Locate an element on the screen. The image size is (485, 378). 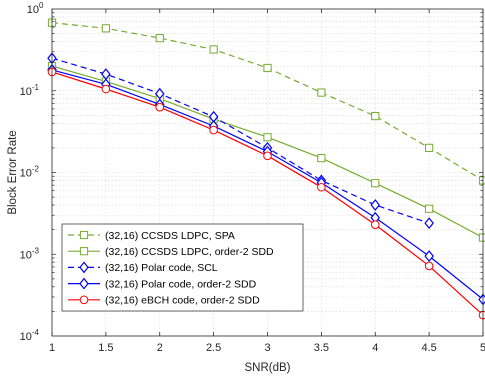
legend-box is located at coordinates (182, 267).